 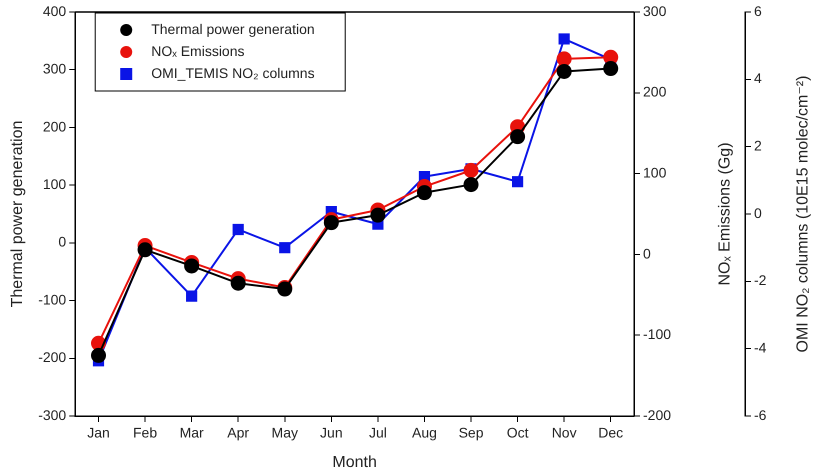 I want to click on x-tick-label: Mar, so click(x=192, y=432).